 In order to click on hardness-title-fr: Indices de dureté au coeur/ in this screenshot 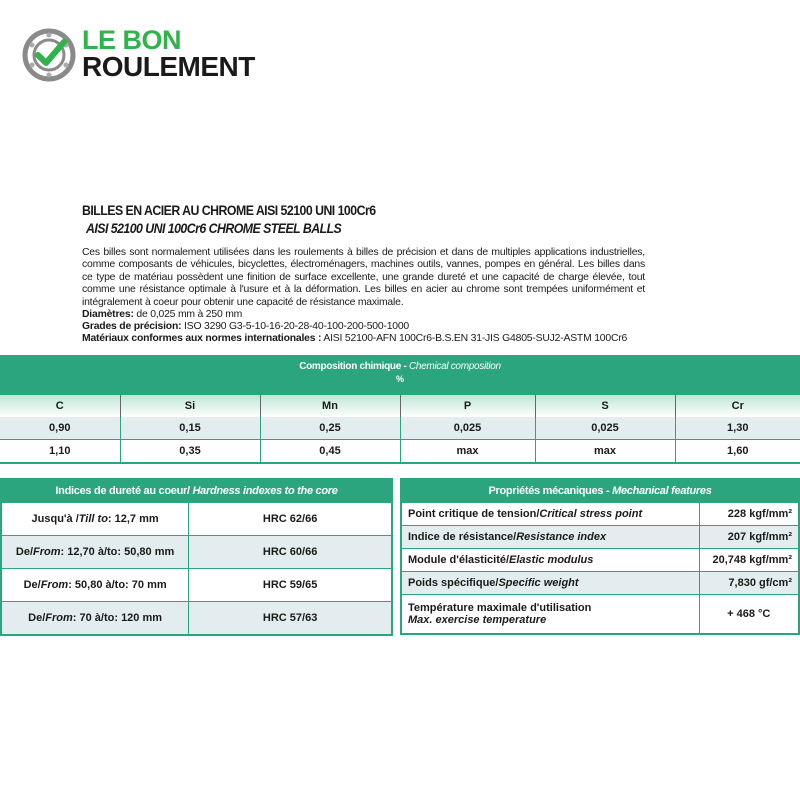, I will do `click(124, 491)`.